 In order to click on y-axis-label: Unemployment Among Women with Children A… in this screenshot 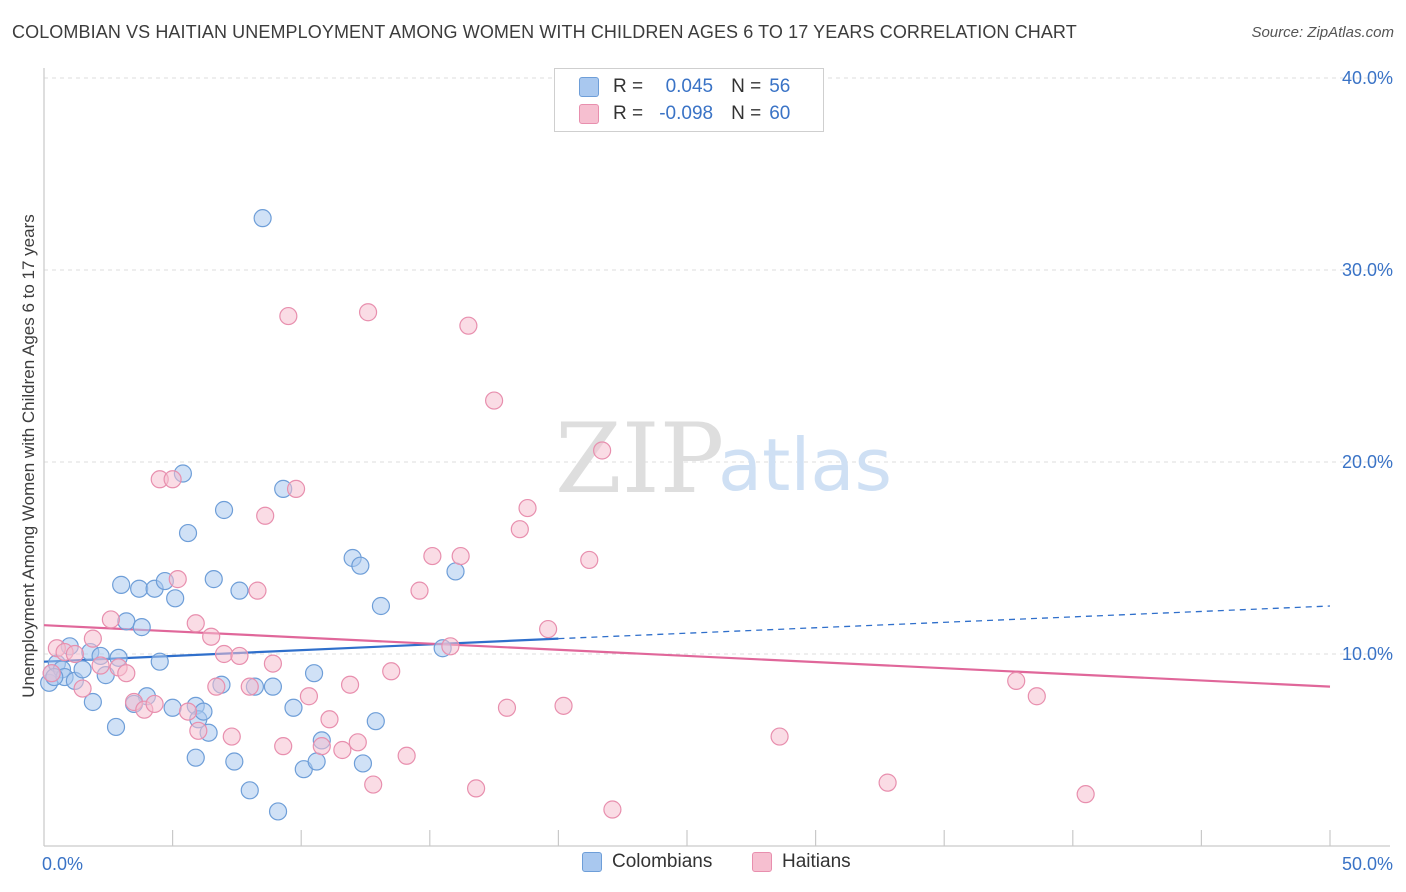, I will do `click(28, 456)`.